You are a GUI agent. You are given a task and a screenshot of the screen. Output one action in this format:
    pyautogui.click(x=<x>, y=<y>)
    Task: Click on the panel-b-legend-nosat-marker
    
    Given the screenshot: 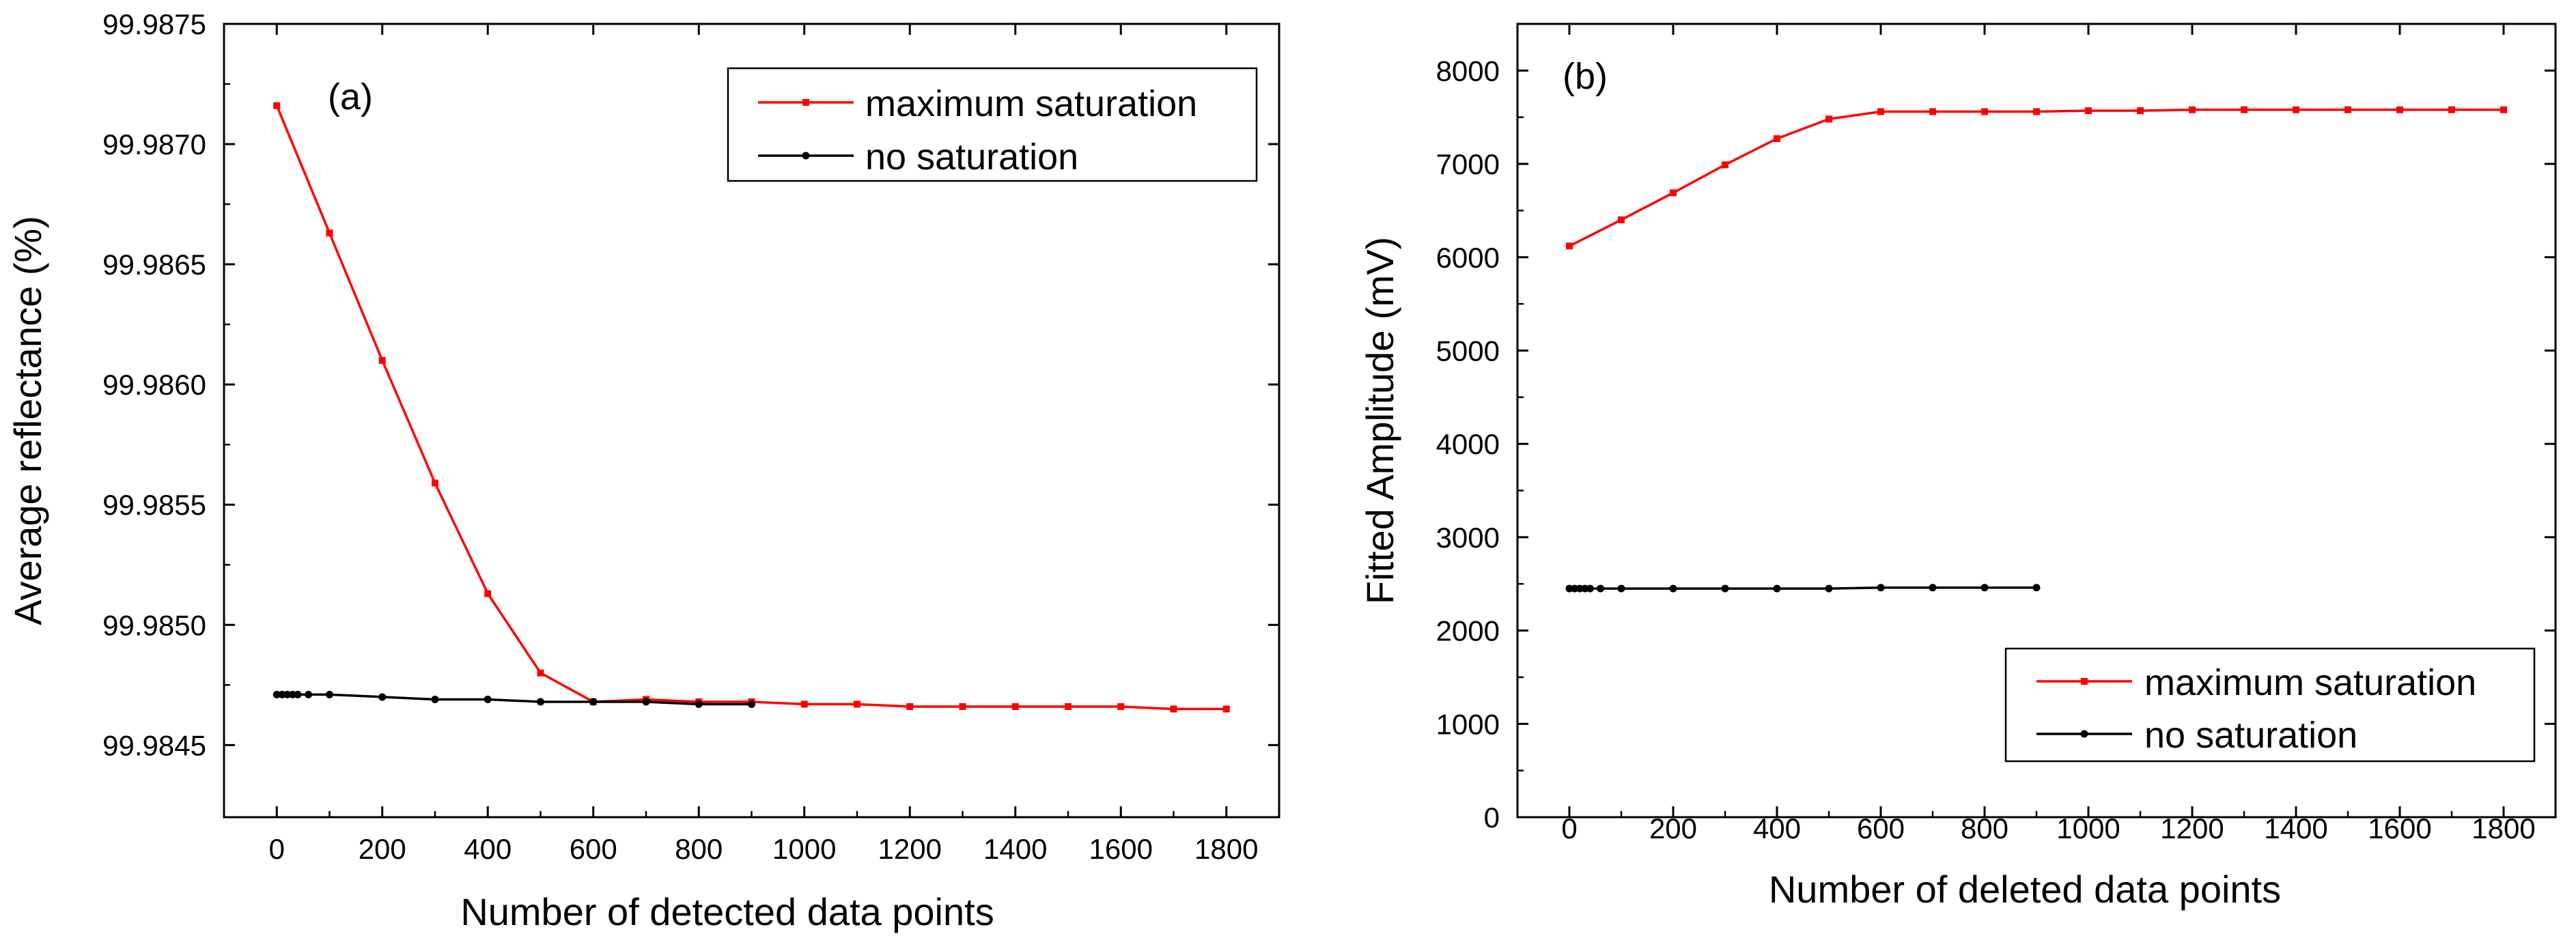 What is the action you would take?
    pyautogui.click(x=2084, y=734)
    